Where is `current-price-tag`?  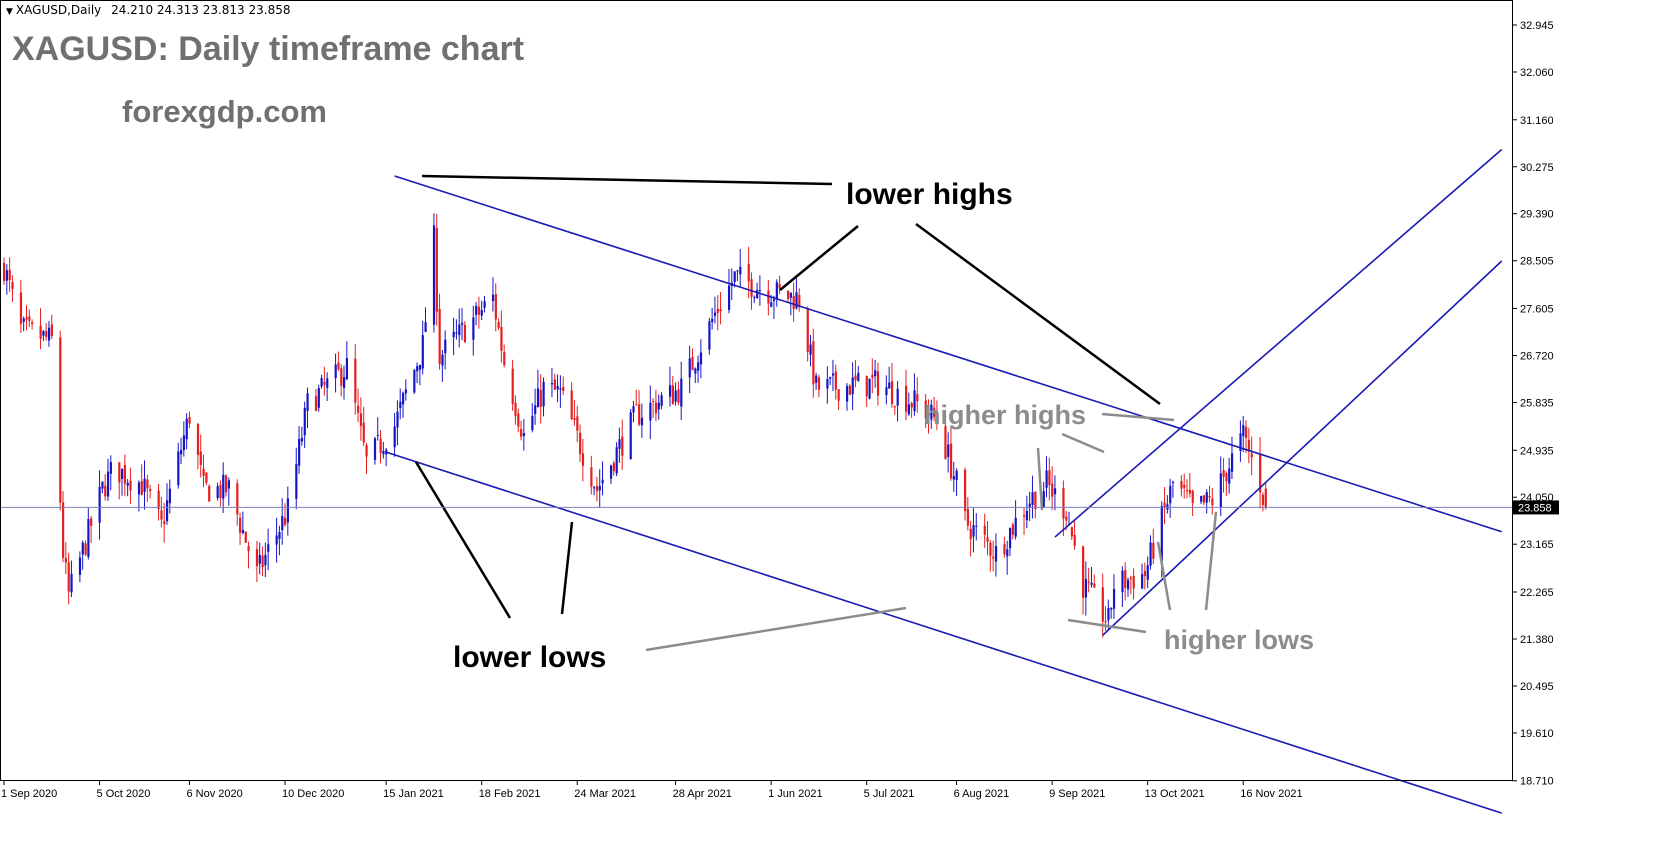 current-price-tag is located at coordinates (1536, 507).